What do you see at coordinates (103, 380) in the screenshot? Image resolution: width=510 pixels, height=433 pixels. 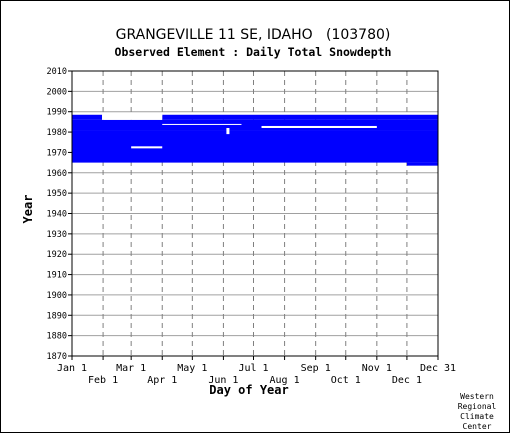 I see `x-tick-label-feb-1: Feb 1` at bounding box center [103, 380].